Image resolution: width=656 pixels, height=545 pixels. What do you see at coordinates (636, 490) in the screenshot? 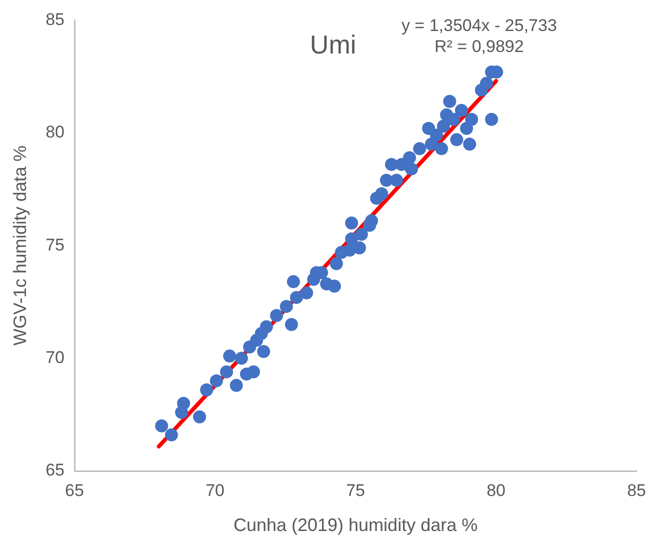
I see `x-tick-label: 85` at bounding box center [636, 490].